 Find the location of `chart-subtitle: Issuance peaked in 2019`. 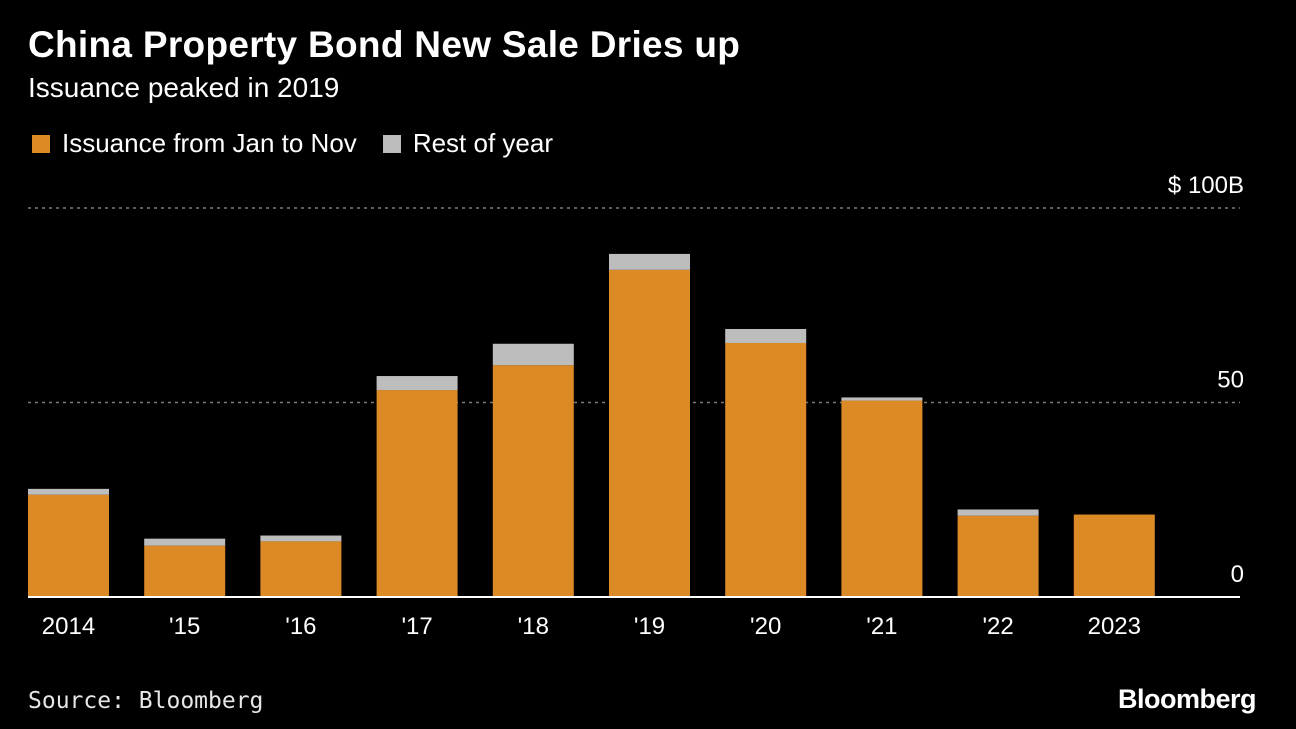

chart-subtitle: Issuance peaked in 2019 is located at coordinates (184, 87).